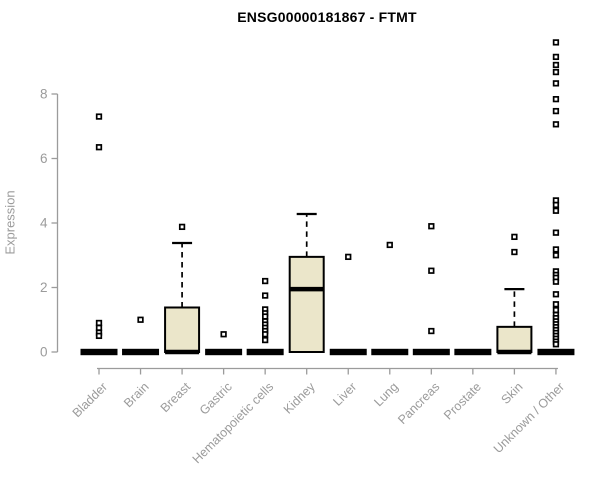 This screenshot has width=600, height=500. What do you see at coordinates (390, 352) in the screenshot?
I see `box-collapsed-lung` at bounding box center [390, 352].